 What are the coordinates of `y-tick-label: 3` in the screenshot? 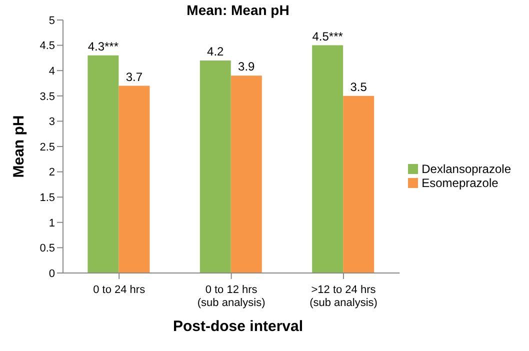 It's located at (51, 122).